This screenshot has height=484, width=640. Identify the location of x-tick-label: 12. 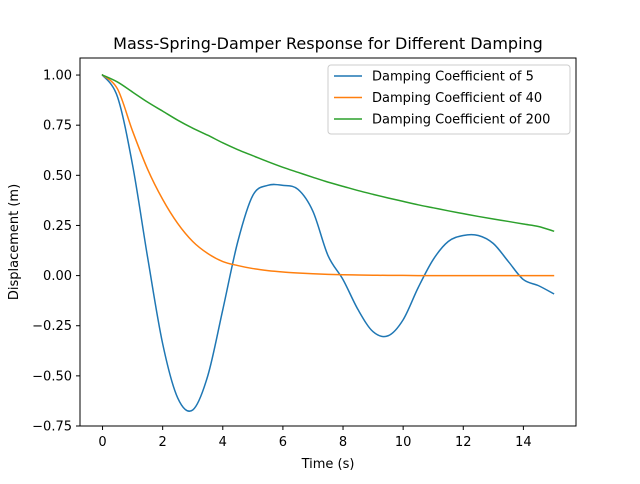
(463, 442).